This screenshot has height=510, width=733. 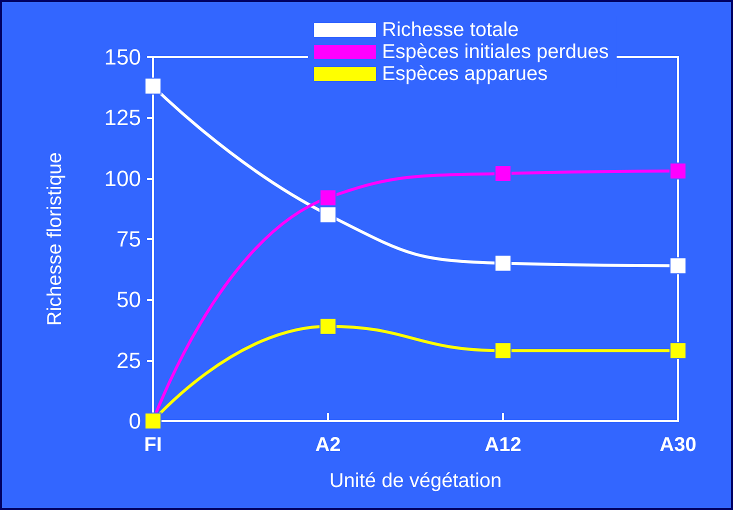 What do you see at coordinates (450, 30) in the screenshot?
I see `legend-label: Richesse totale` at bounding box center [450, 30].